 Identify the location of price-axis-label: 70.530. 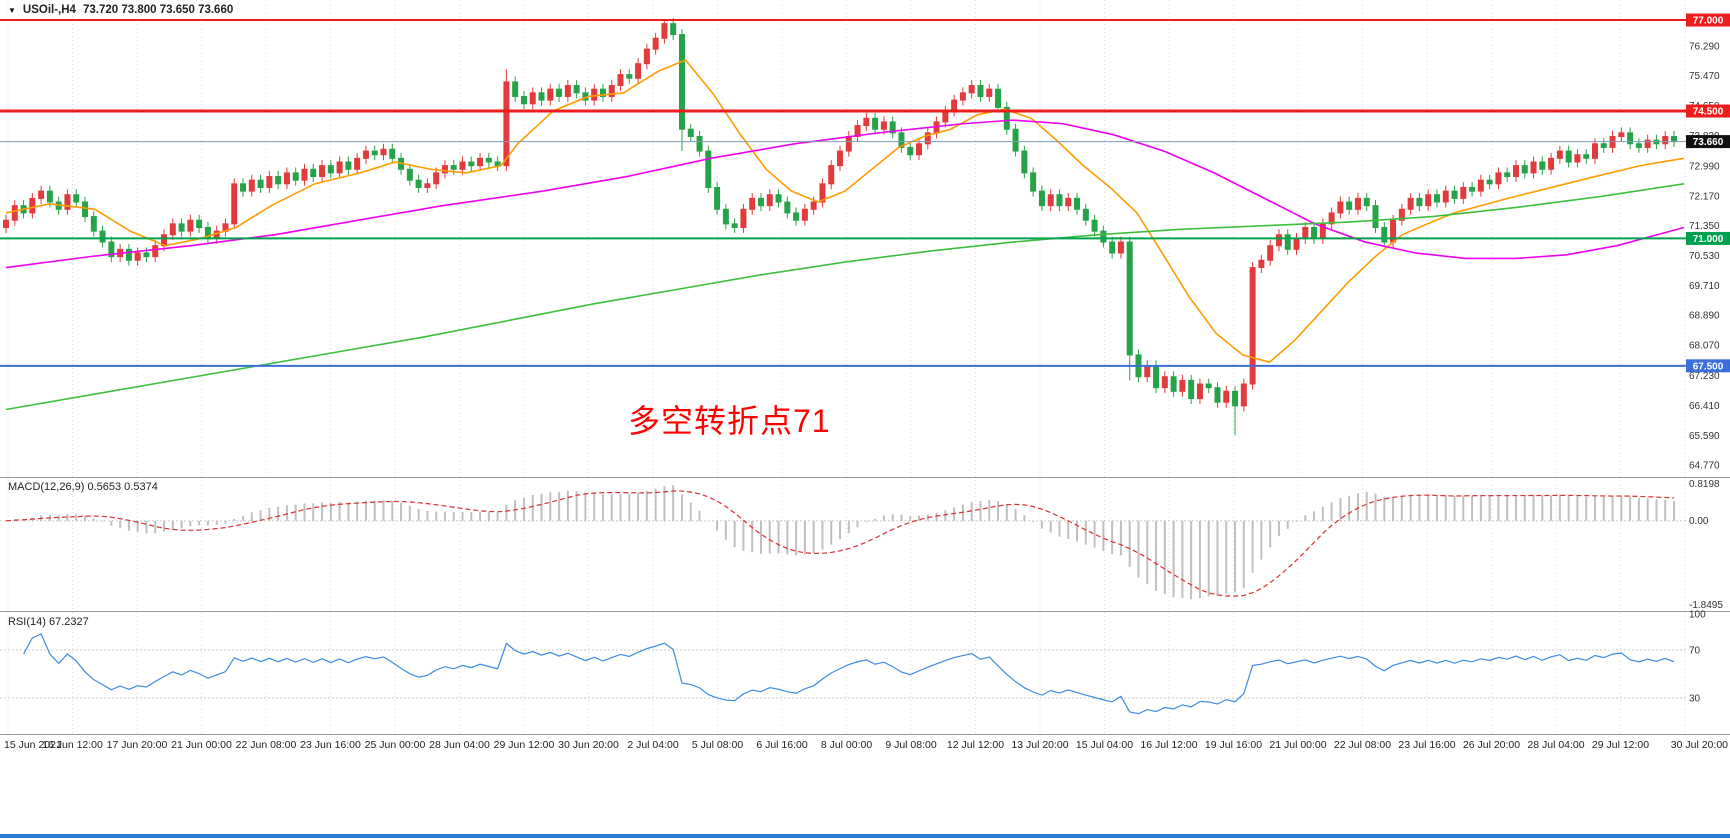
(1704, 256).